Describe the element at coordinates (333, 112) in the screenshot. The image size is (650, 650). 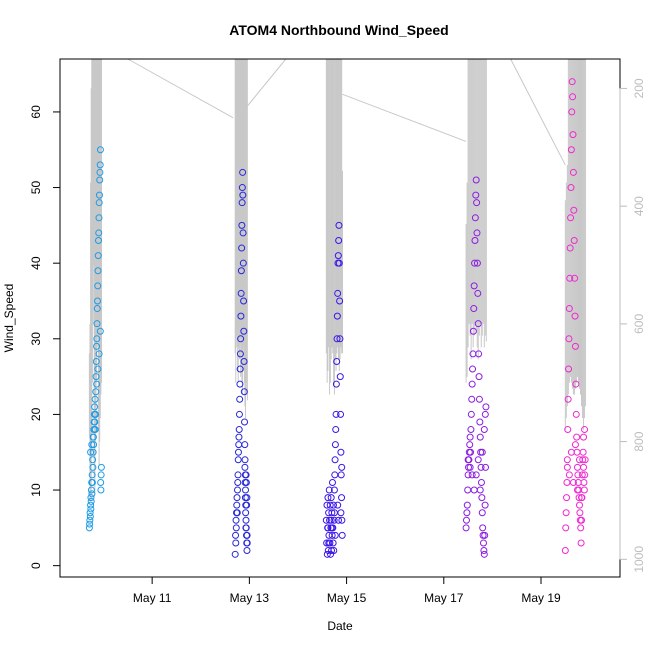
I see `connector-lines` at that location.